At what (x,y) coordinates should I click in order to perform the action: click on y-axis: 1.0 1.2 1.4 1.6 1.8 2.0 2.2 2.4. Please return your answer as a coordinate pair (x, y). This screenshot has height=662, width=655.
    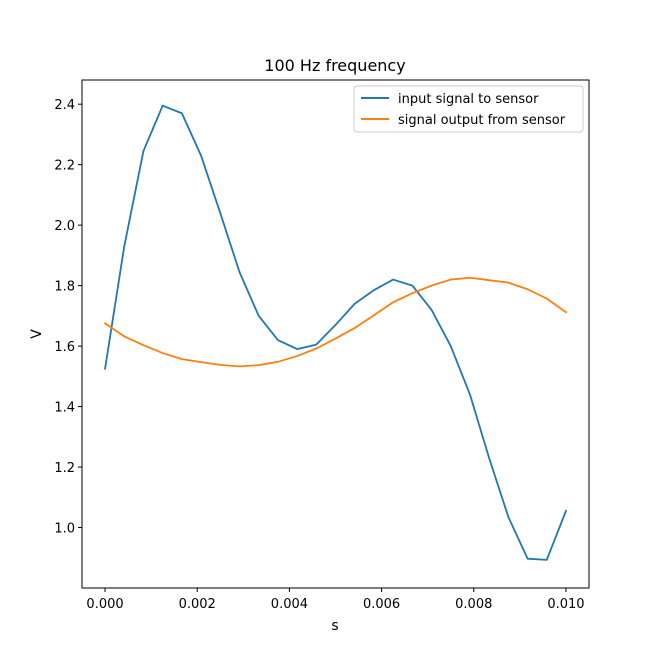
    Looking at the image, I should click on (68, 317).